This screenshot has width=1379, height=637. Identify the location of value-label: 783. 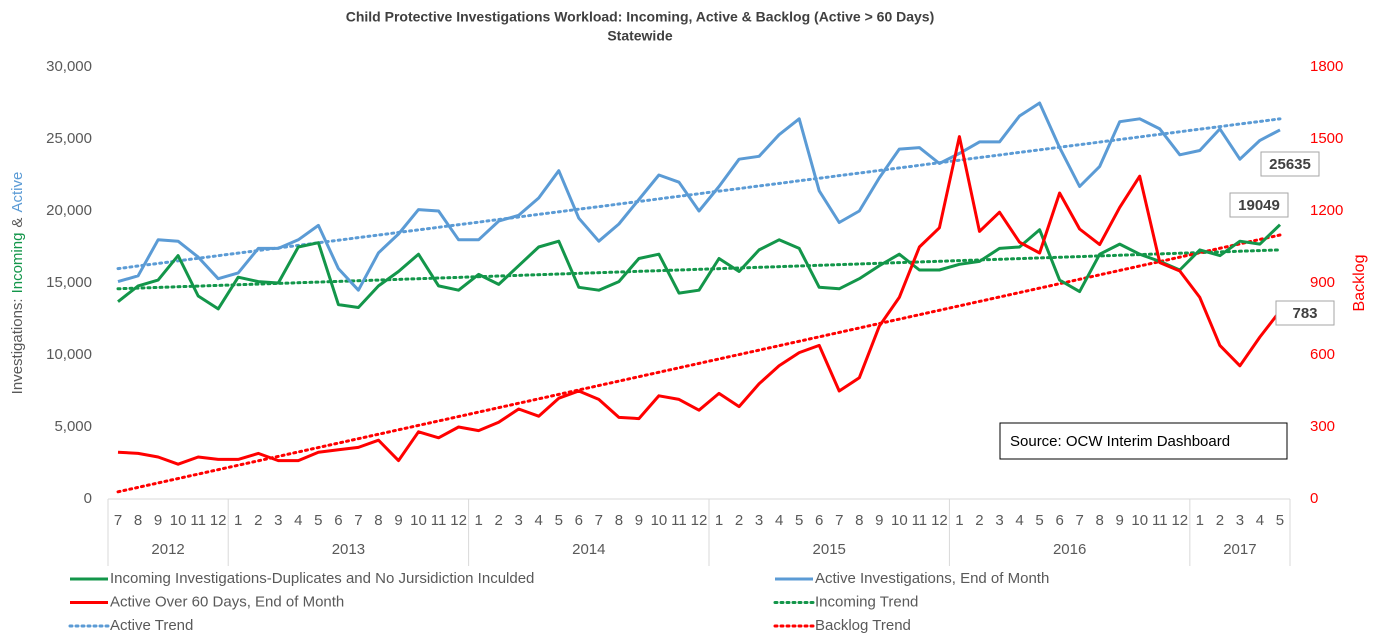
(1305, 313).